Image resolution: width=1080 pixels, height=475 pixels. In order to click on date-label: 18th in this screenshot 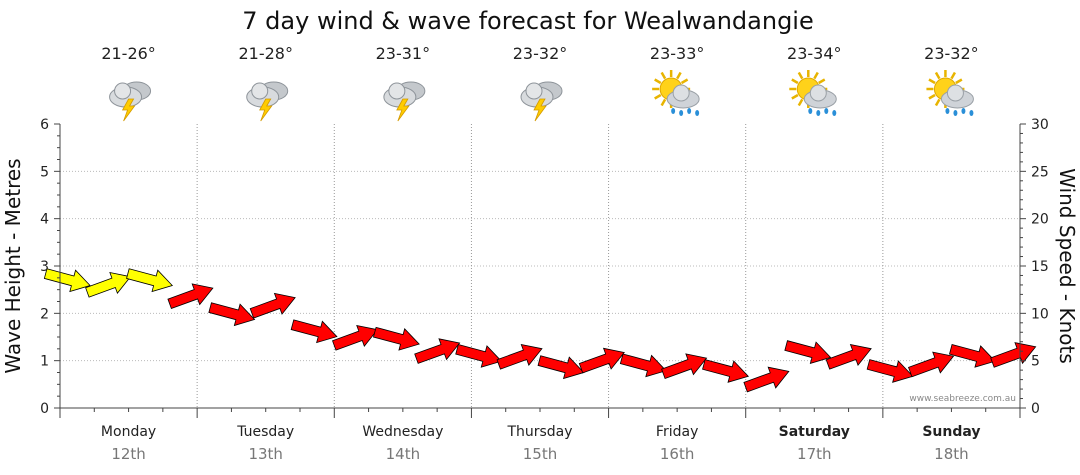, I will do `click(951, 454)`.